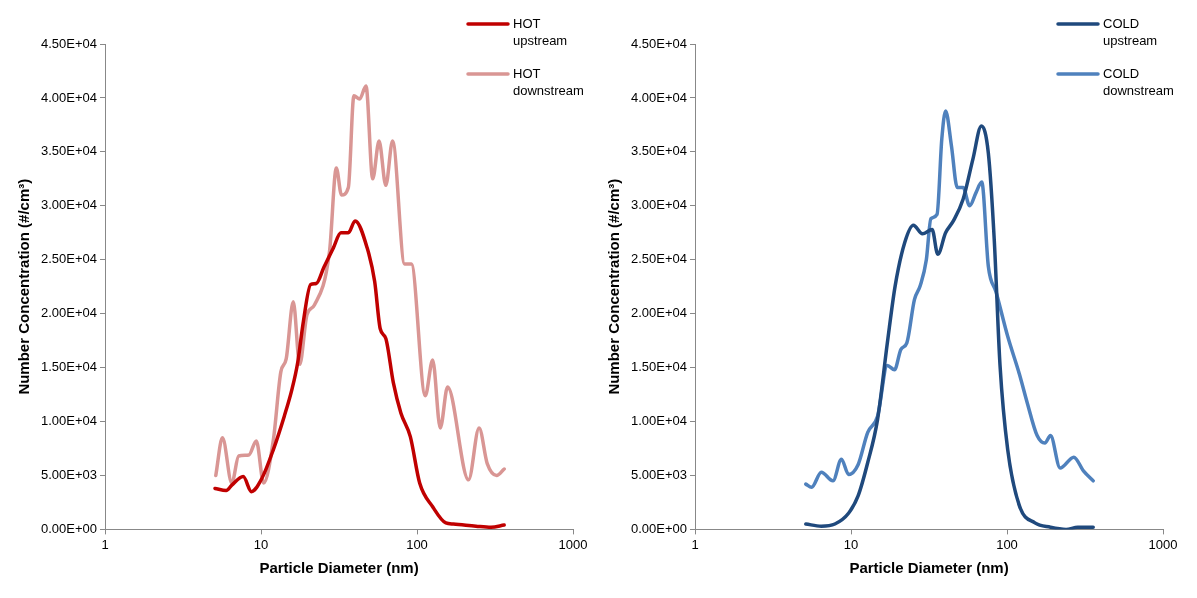  I want to click on legend-label: COLD upstream, so click(1130, 31).